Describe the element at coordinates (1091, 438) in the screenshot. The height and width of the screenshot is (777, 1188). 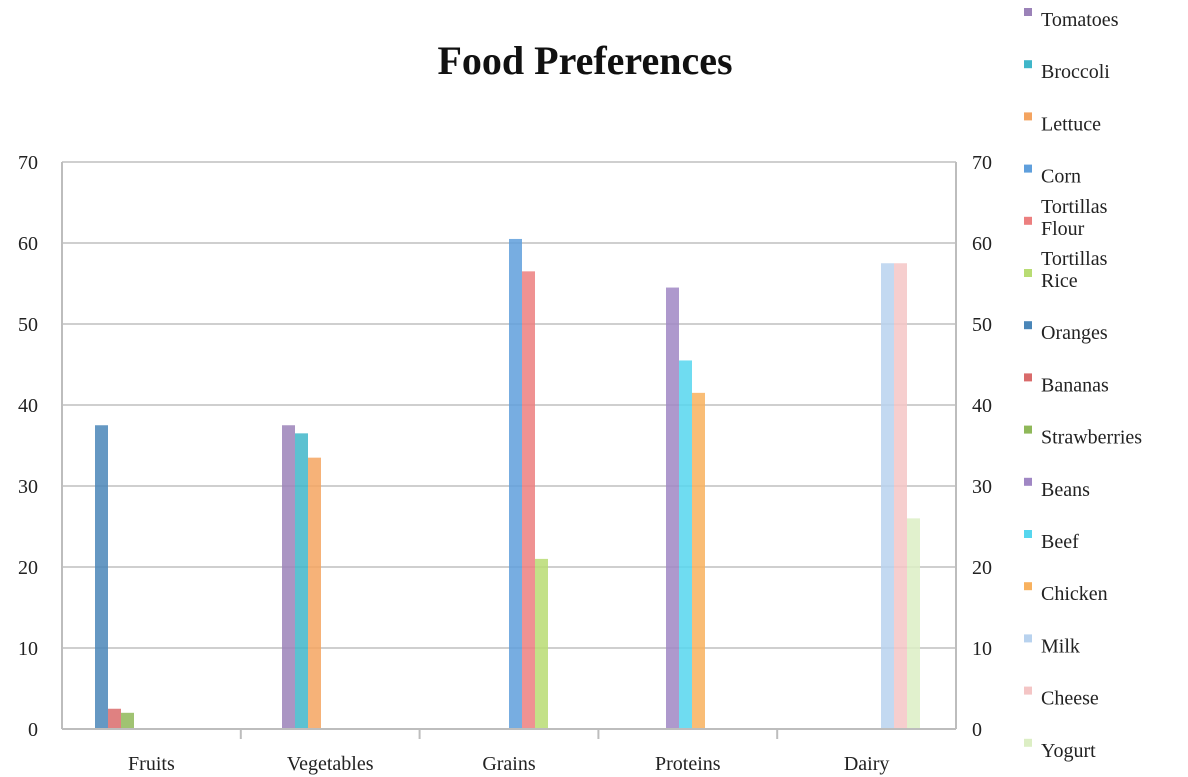
I see `legend-label: Strawberries` at that location.